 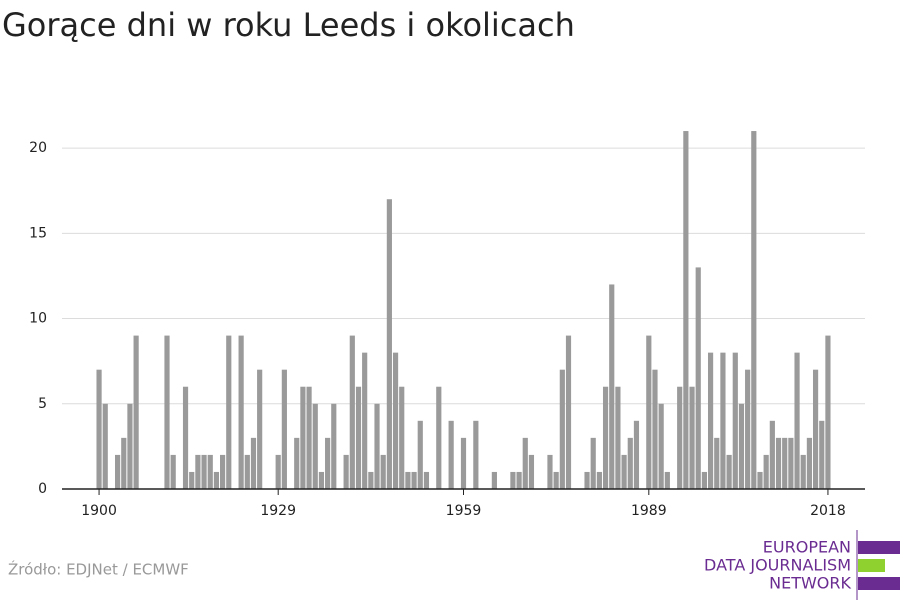 I want to click on y-tick-label: 10, so click(x=38, y=319).